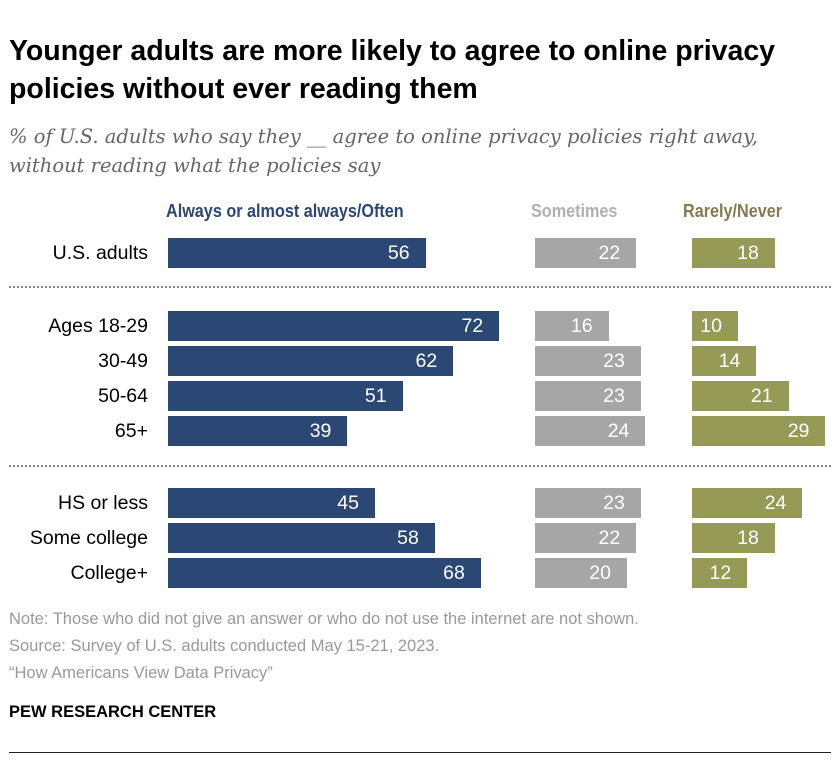 The image size is (840, 764). What do you see at coordinates (320, 431) in the screenshot?
I see `data-label: 39` at bounding box center [320, 431].